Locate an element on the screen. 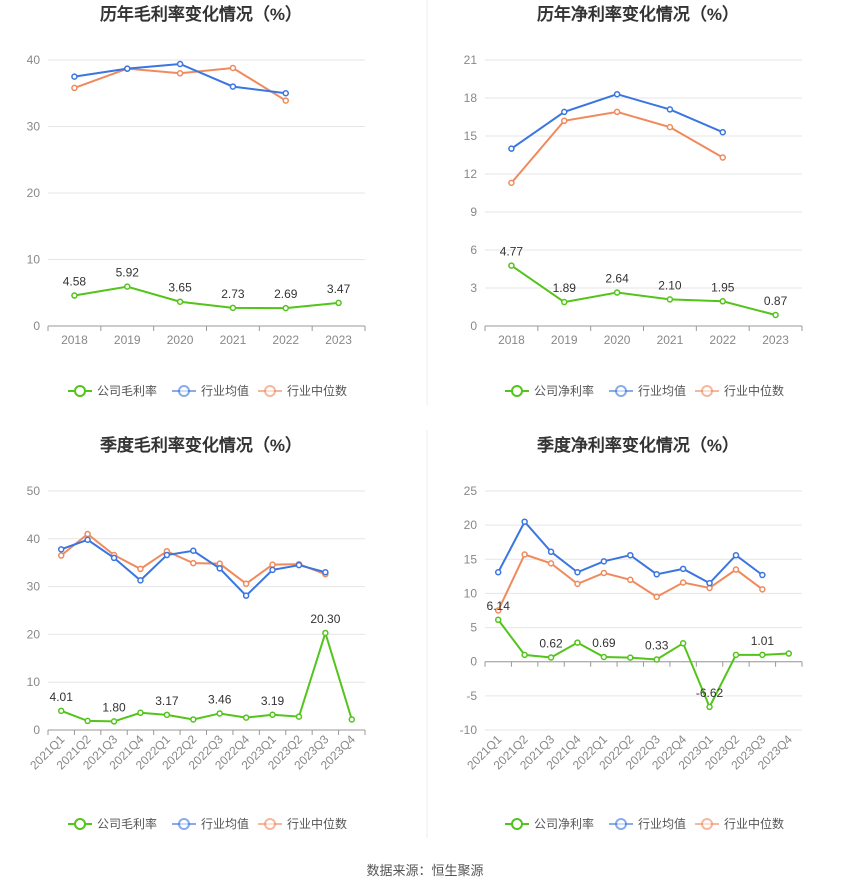 The width and height of the screenshot is (850, 895). y-tick-label: 30 is located at coordinates (34, 127).